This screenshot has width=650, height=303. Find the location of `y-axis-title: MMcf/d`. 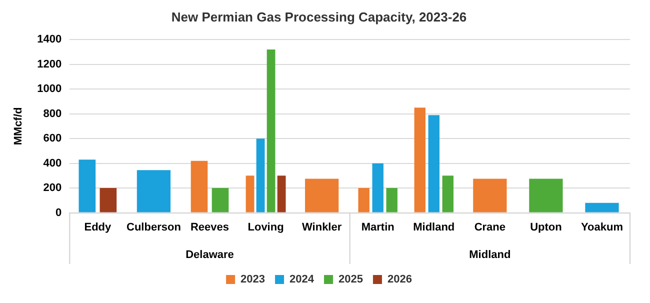

y-axis-title: MMcf/d is located at coordinates (18, 126).